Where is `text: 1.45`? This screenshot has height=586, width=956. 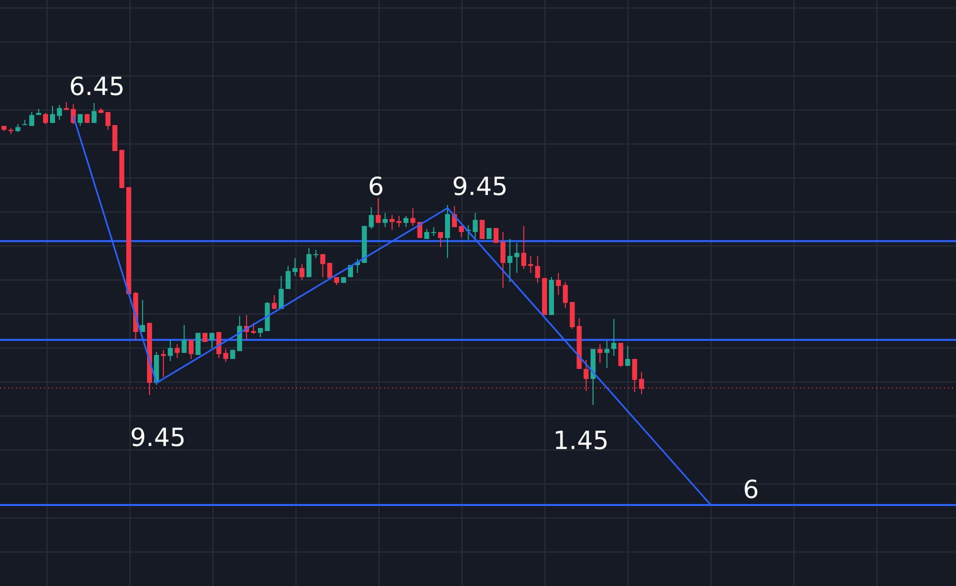
text: 1.45 is located at coordinates (581, 440).